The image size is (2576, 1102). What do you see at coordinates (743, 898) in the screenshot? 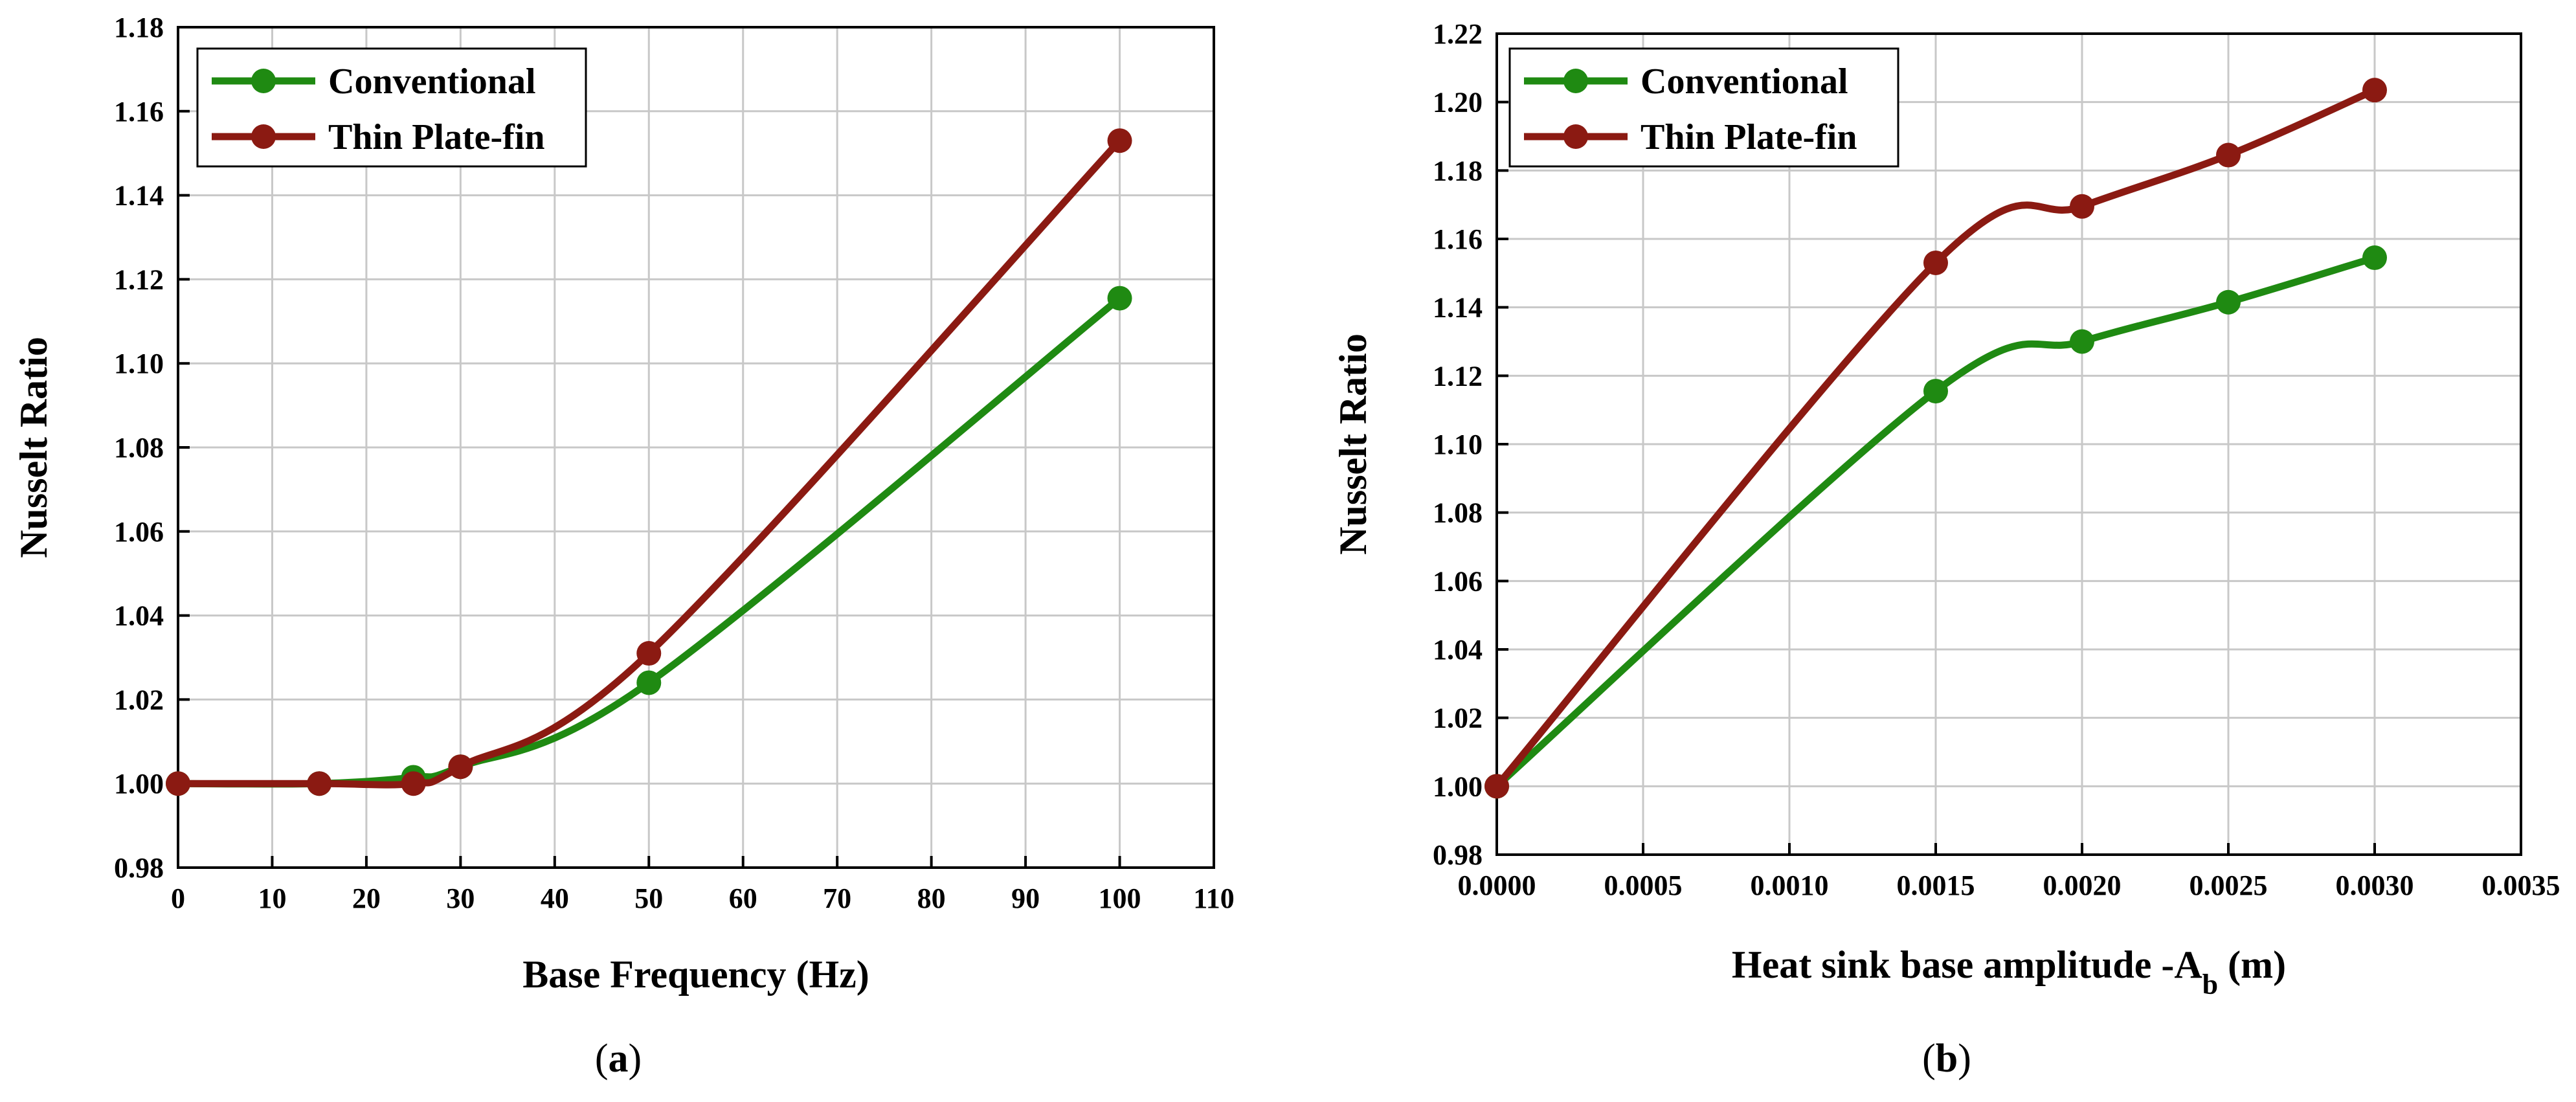
I see `x-tick-label: 60` at bounding box center [743, 898].